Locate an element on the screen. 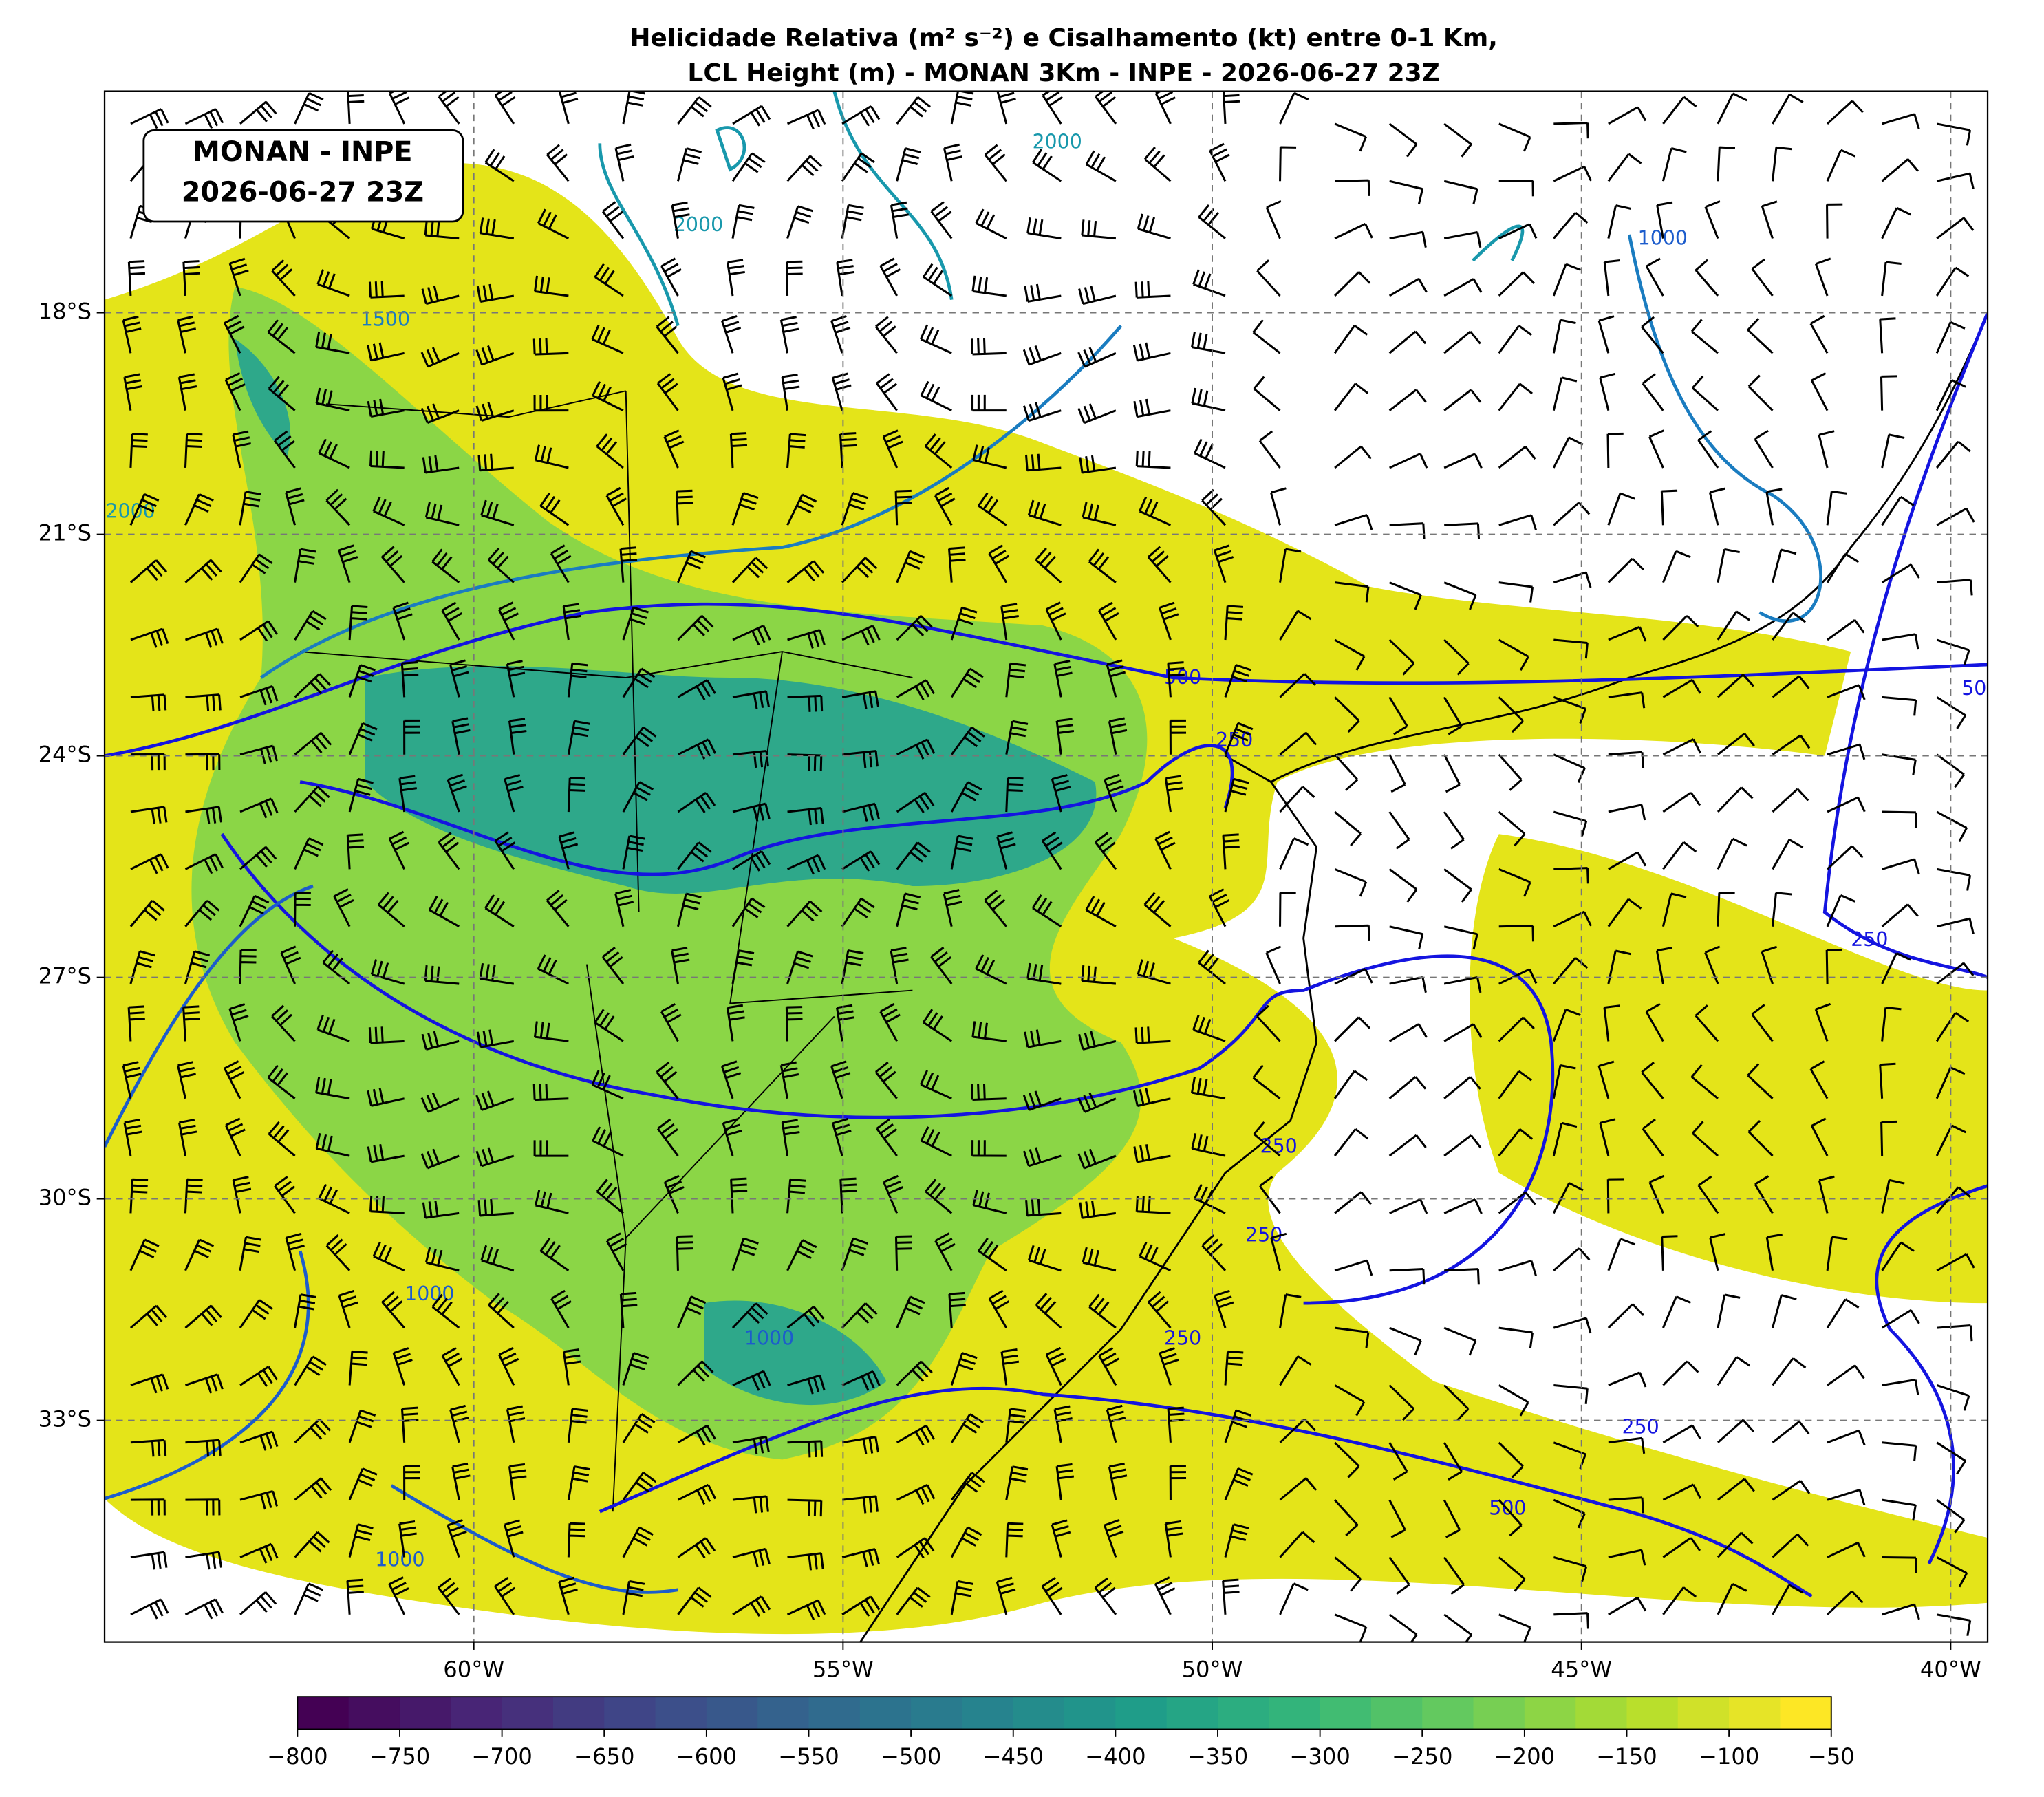 This screenshot has width=2044, height=1797. contour-line is located at coordinates (1905, 938).